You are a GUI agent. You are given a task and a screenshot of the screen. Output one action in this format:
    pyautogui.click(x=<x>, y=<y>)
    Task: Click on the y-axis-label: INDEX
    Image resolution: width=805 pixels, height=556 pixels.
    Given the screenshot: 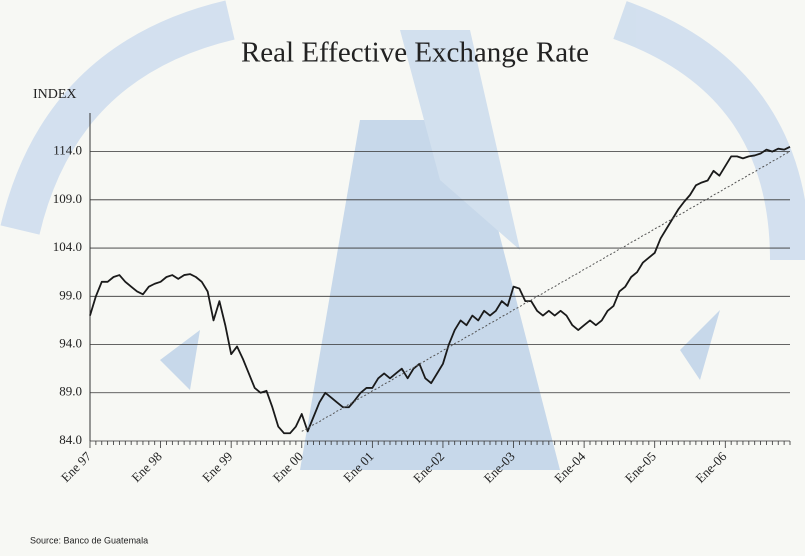 What is the action you would take?
    pyautogui.click(x=55, y=94)
    